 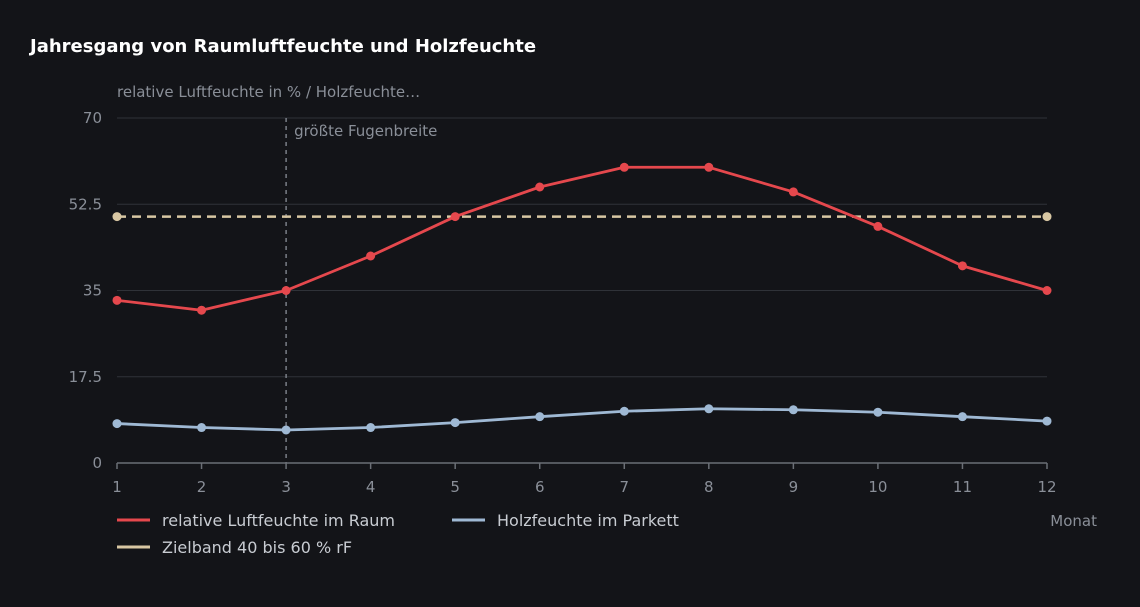 I want to click on y-tick-label: 0, so click(x=97, y=463).